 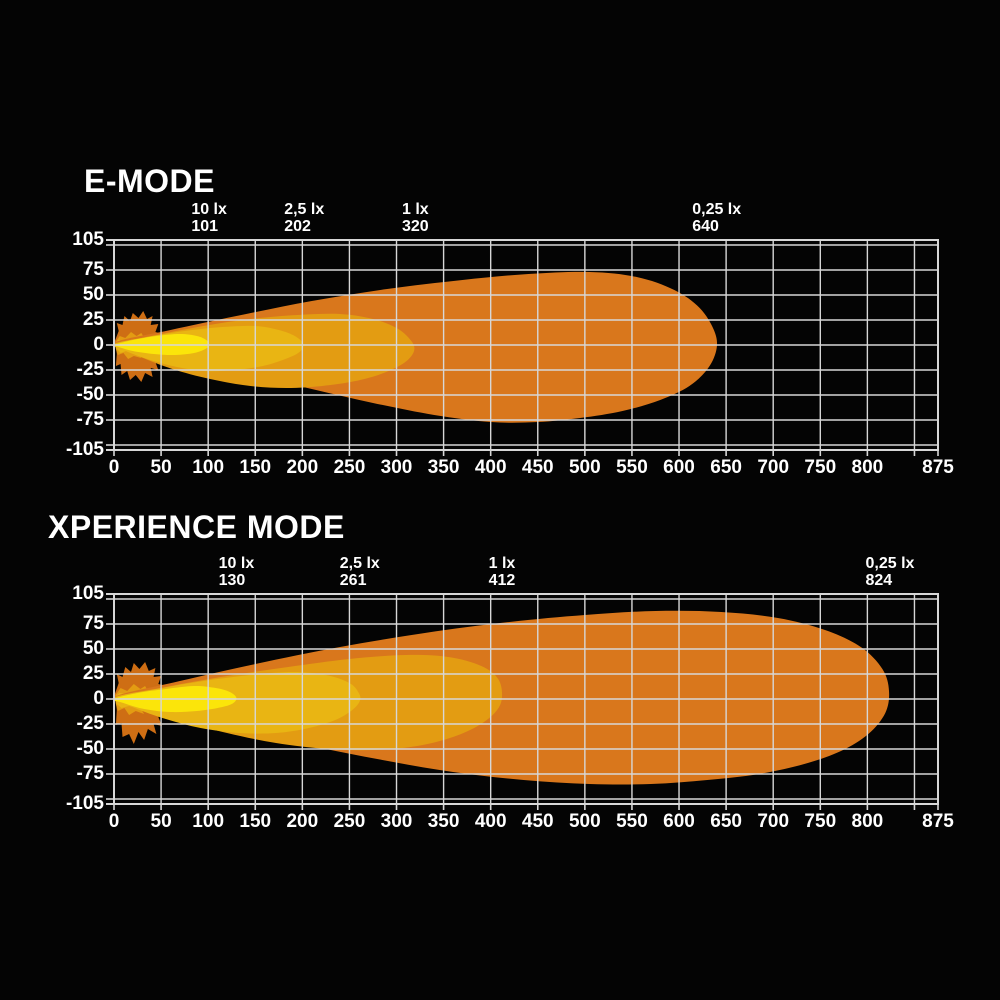 I want to click on chart-title-e-mode: E-MODE, so click(x=149, y=181).